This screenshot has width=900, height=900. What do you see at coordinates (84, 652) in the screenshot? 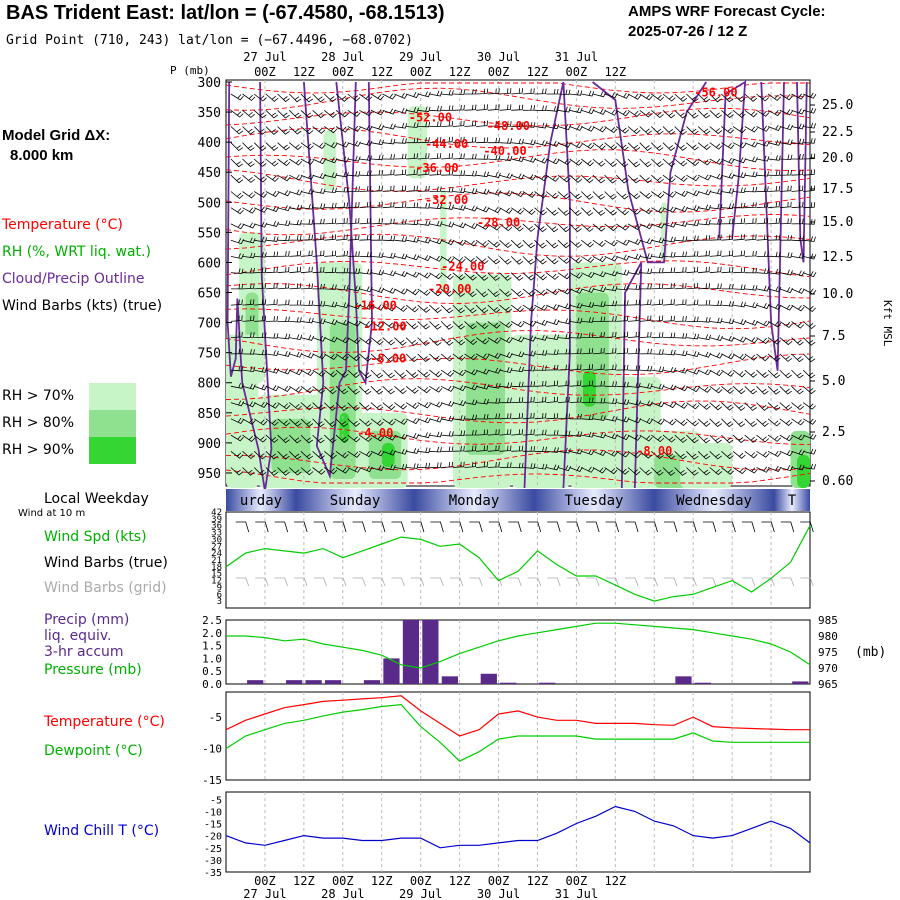
I see `precip-accum-label: 3-hr accum` at bounding box center [84, 652].